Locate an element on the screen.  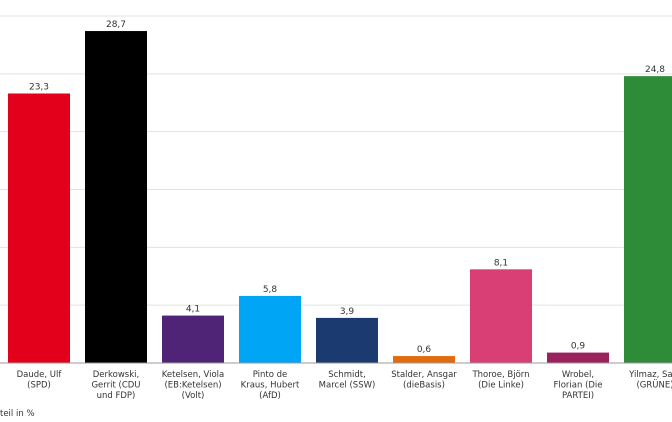
category-label: Daude, Ulf (SPD) is located at coordinates (40, 380).